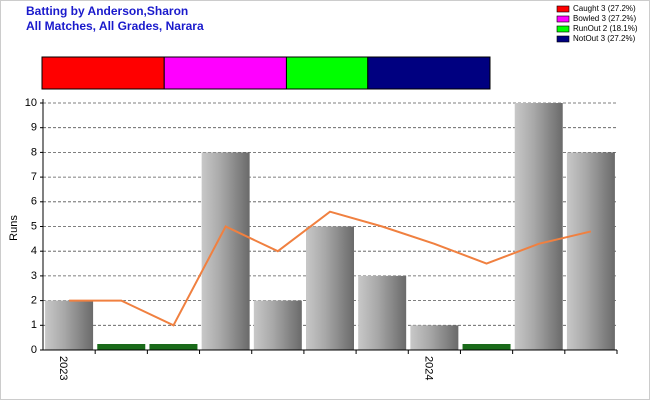 The width and height of the screenshot is (650, 400). I want to click on legend-label: Caught 3 (27.2%), so click(604, 8).